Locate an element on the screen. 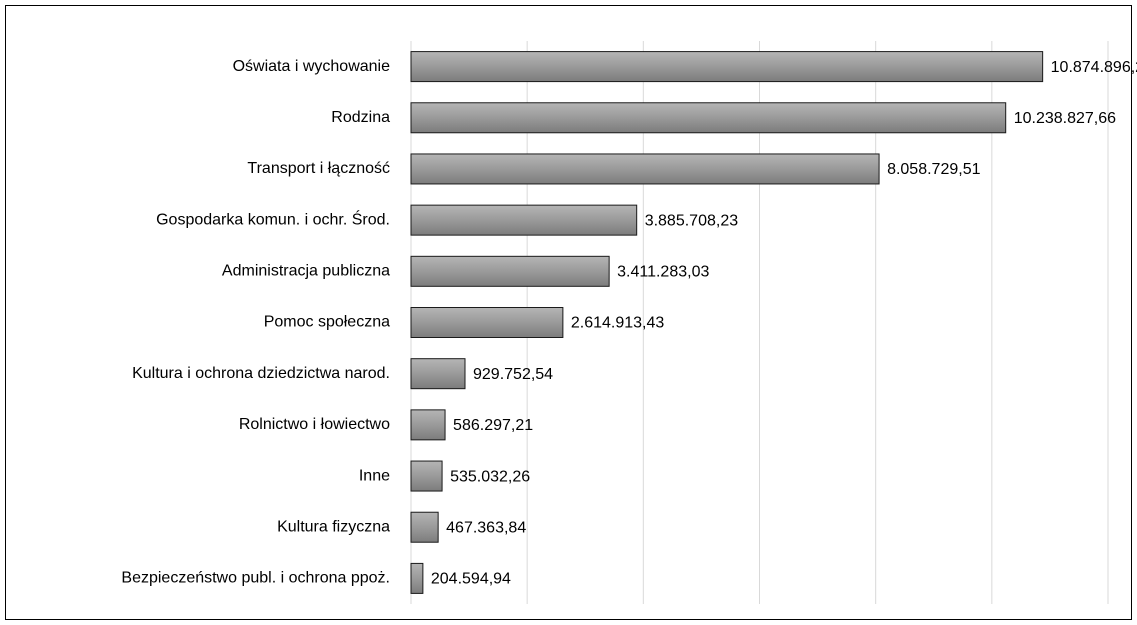 The image size is (1137, 625). y-tick-label: Bezpieczeństwo publ. i ochrona ppoż. is located at coordinates (255, 578).